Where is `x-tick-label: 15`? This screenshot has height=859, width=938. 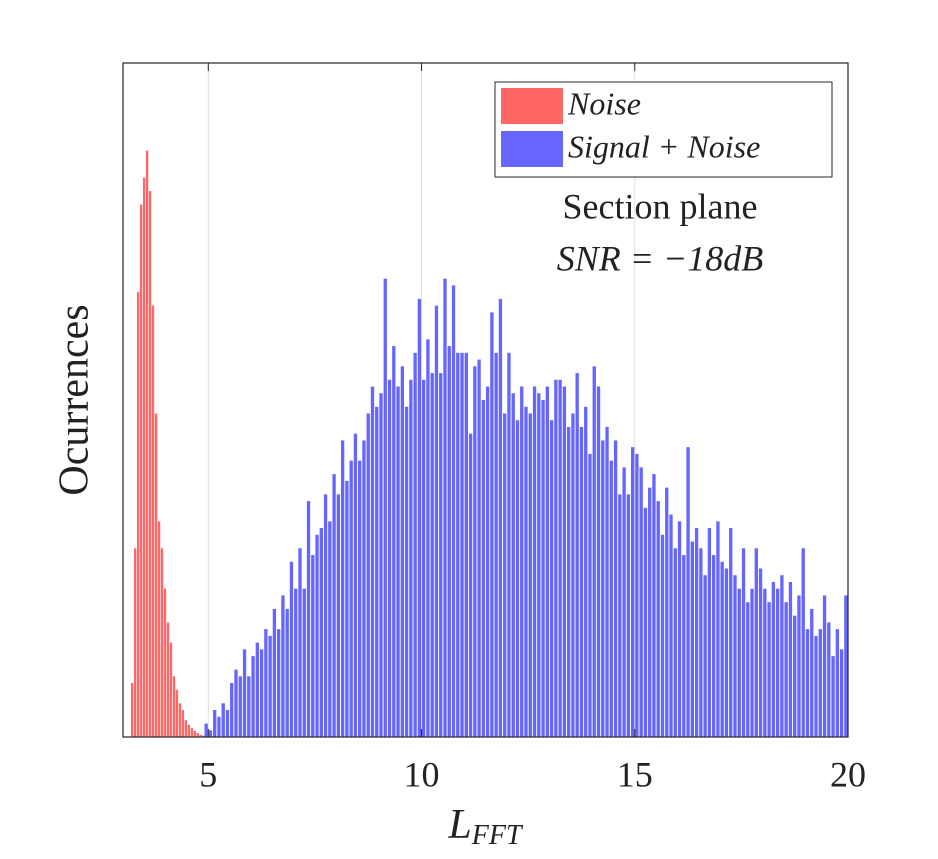 x-tick-label: 15 is located at coordinates (635, 774).